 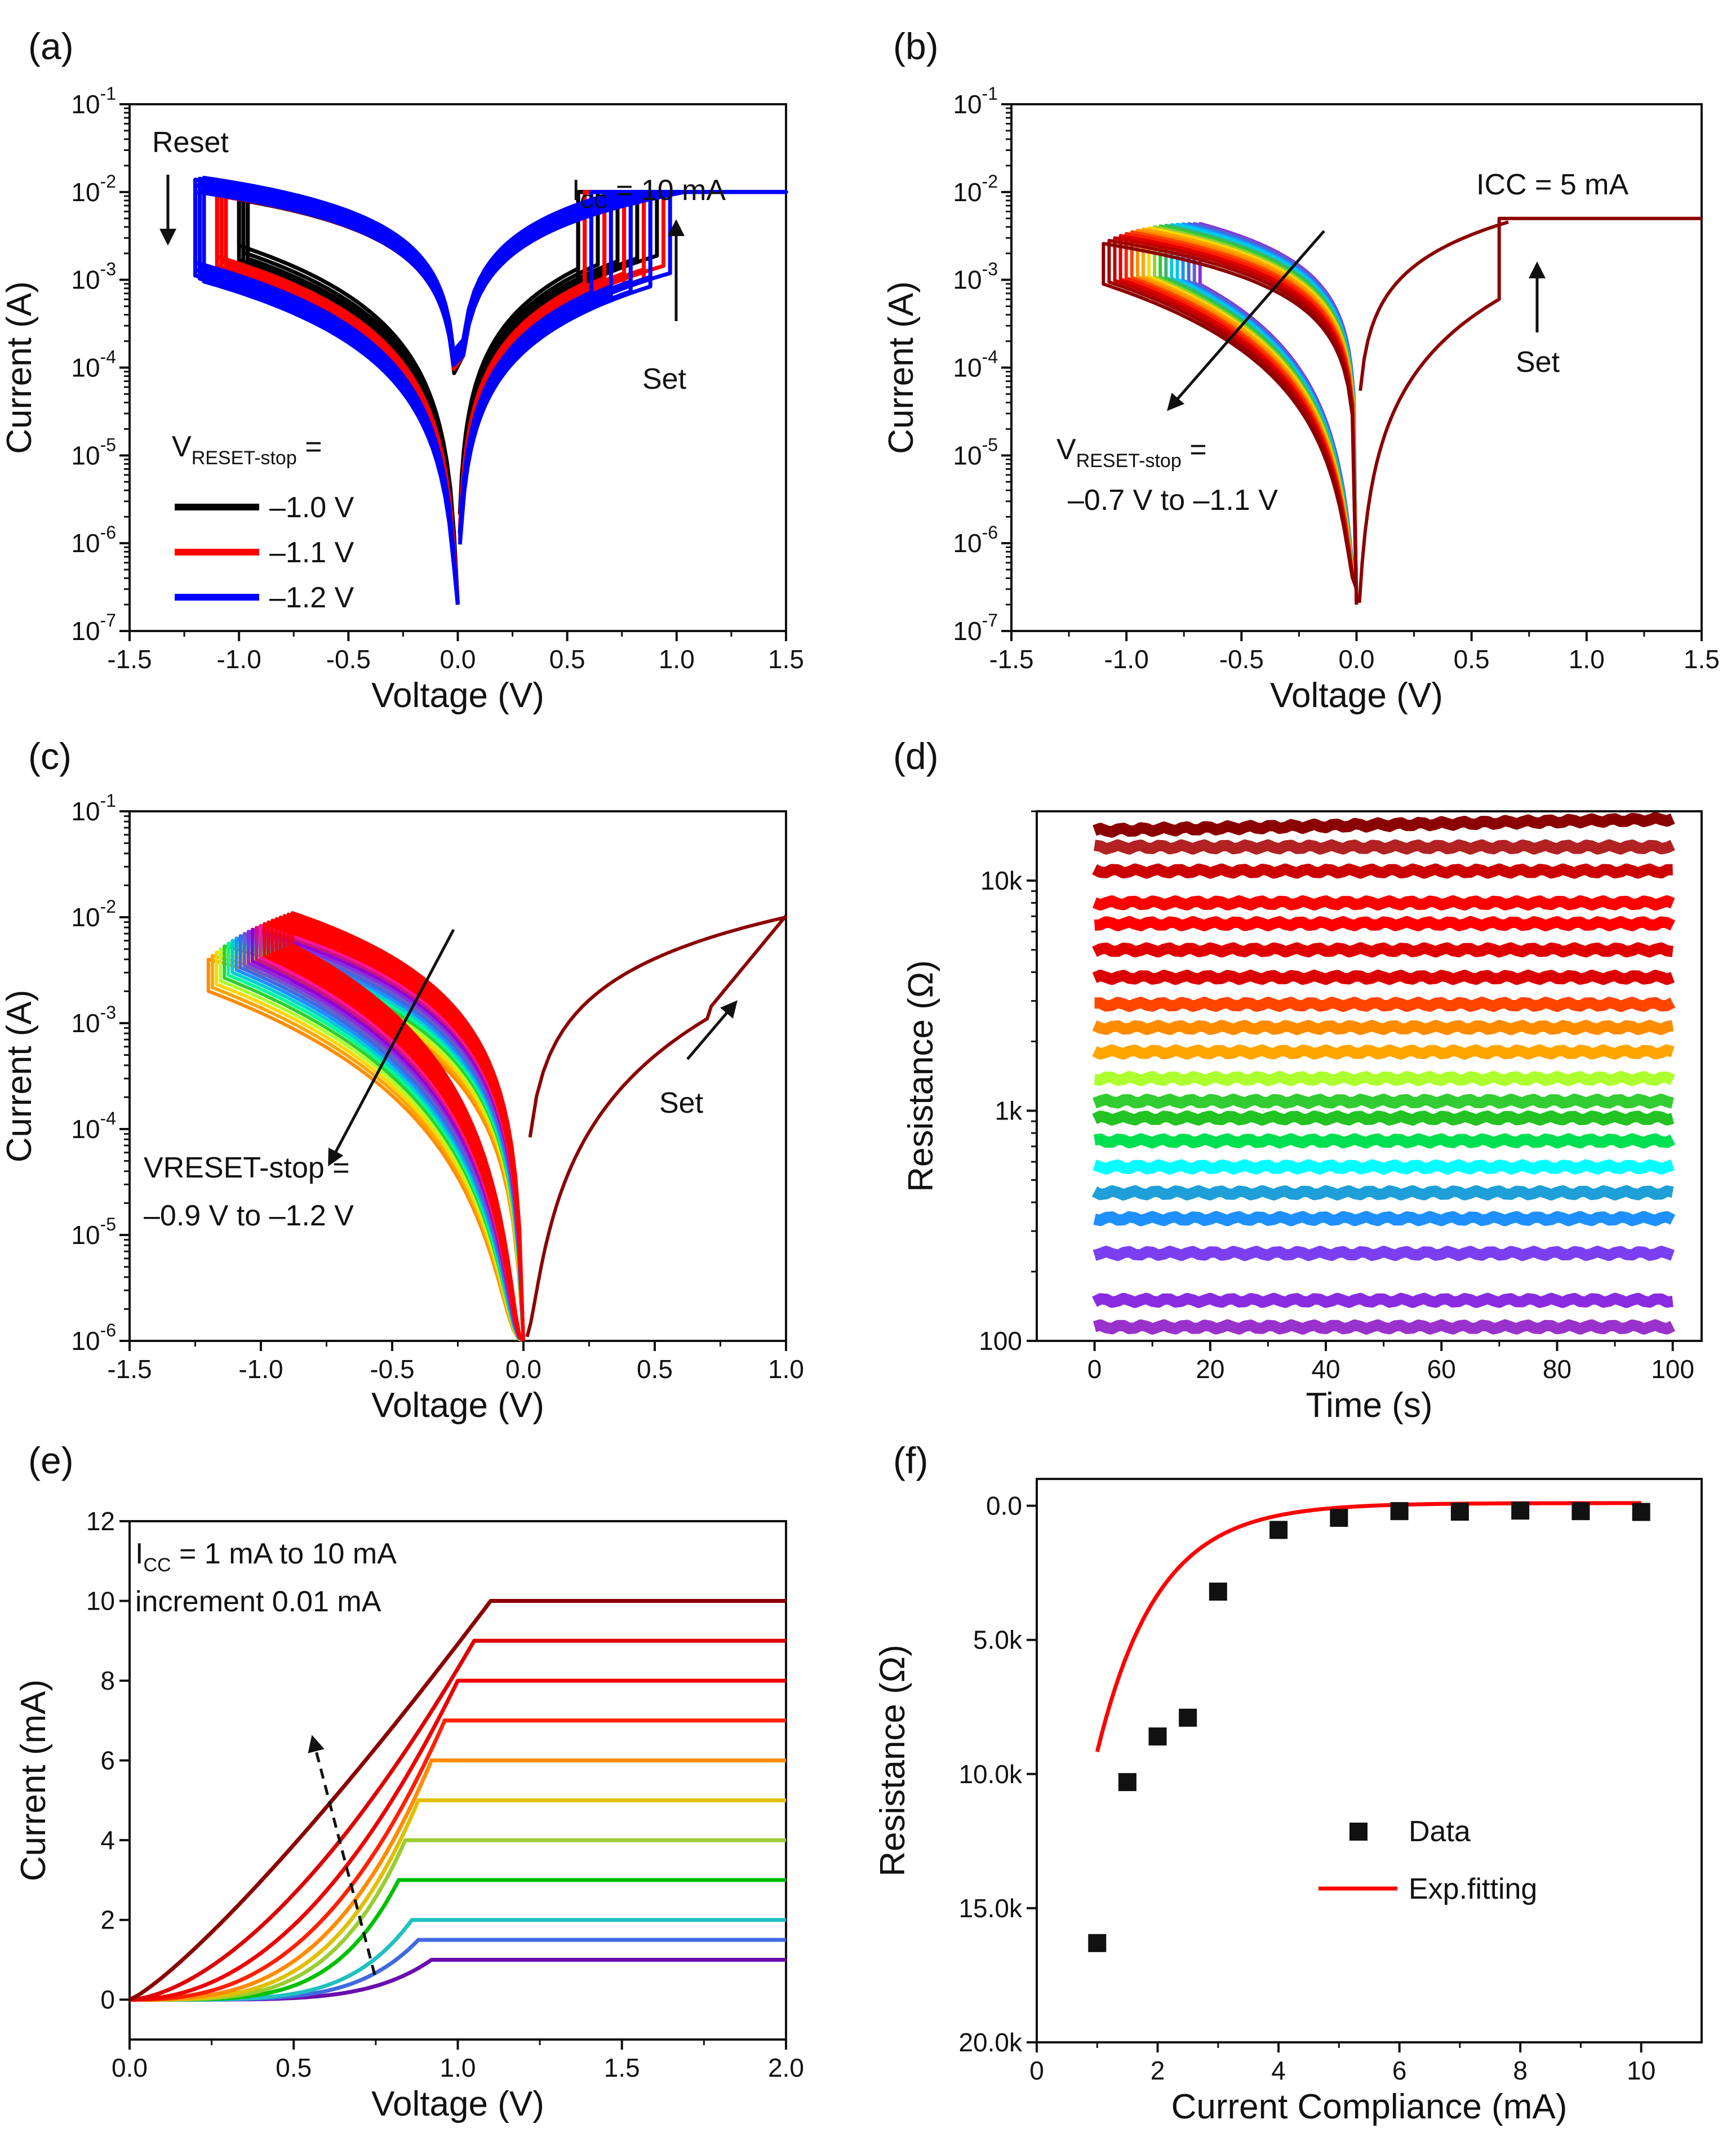 What do you see at coordinates (348, 659) in the screenshot?
I see `x-tick-label: -0.5` at bounding box center [348, 659].